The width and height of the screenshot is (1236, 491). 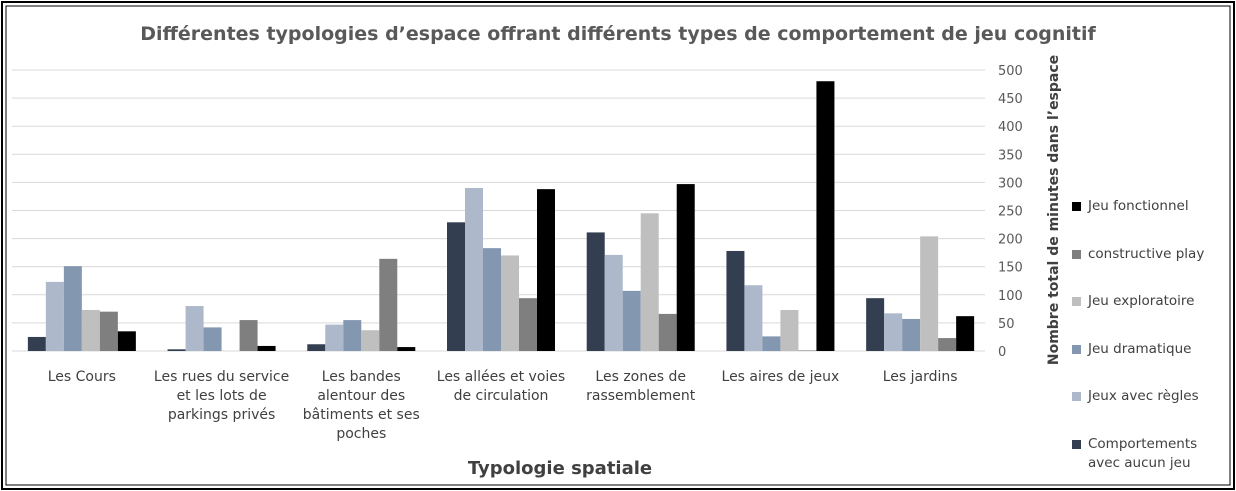 I want to click on x-axis-title: Typologie spatiale, so click(x=560, y=468).